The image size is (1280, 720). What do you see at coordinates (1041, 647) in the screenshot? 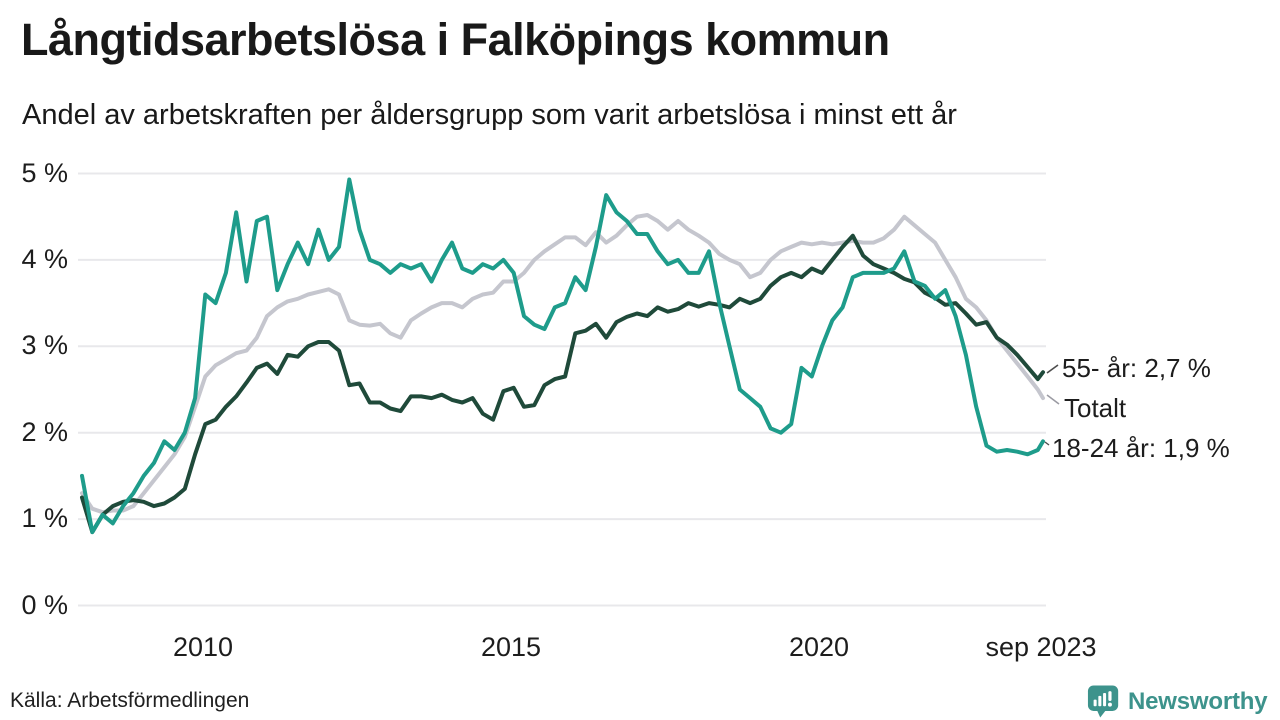
I see `x-tick-label: sep 2023` at bounding box center [1041, 647].